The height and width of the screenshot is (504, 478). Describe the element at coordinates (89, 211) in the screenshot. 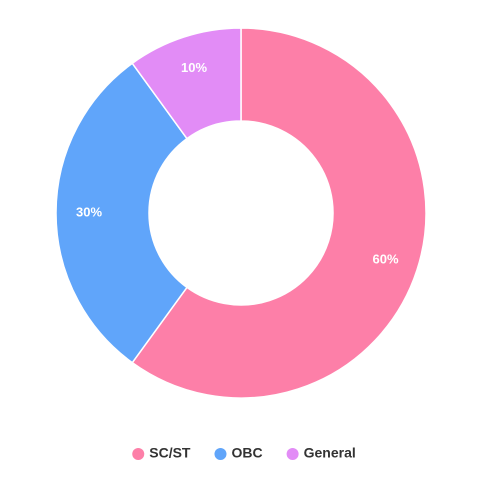

I see `slice-label: 30%` at that location.